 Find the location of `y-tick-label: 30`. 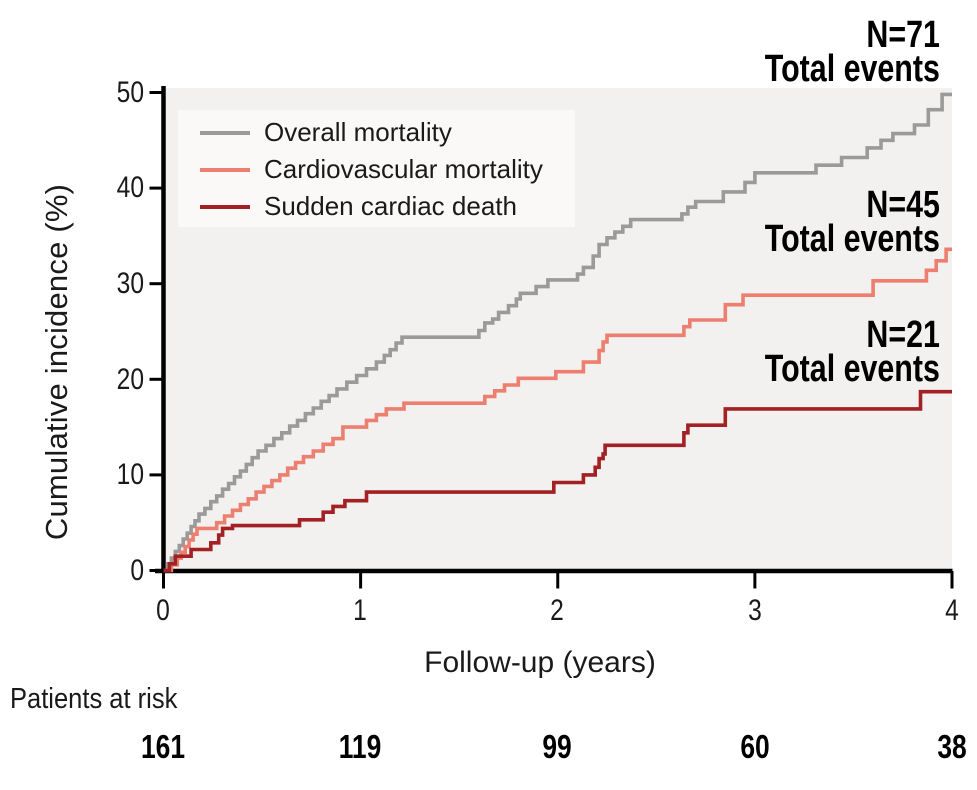

y-tick-label: 30 is located at coordinates (130, 283).